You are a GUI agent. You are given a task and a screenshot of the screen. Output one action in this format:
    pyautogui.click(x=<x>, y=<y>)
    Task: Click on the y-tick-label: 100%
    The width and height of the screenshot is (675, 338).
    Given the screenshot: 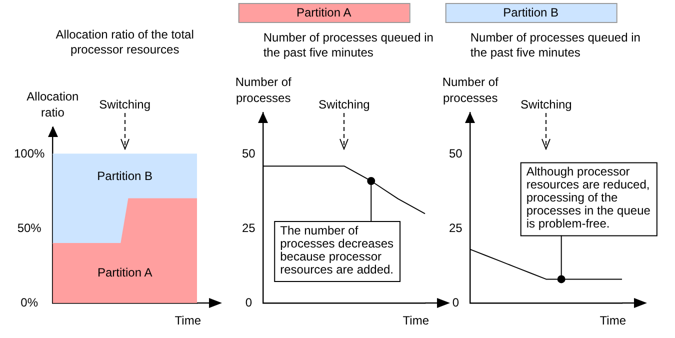 What is the action you would take?
    pyautogui.click(x=30, y=153)
    